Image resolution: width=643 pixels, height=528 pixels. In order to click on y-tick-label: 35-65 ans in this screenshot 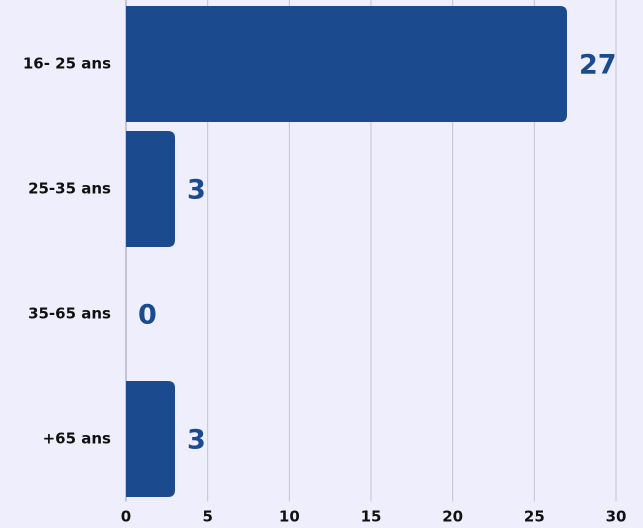, I will do `click(69, 314)`.